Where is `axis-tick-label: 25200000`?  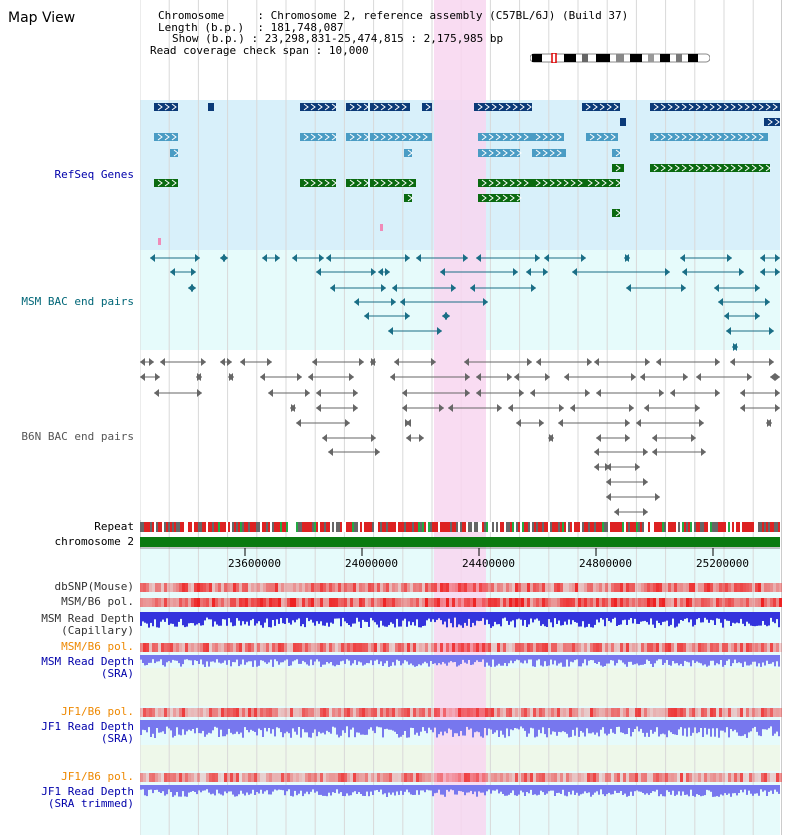
axis-tick-label: 25200000 is located at coordinates (722, 563).